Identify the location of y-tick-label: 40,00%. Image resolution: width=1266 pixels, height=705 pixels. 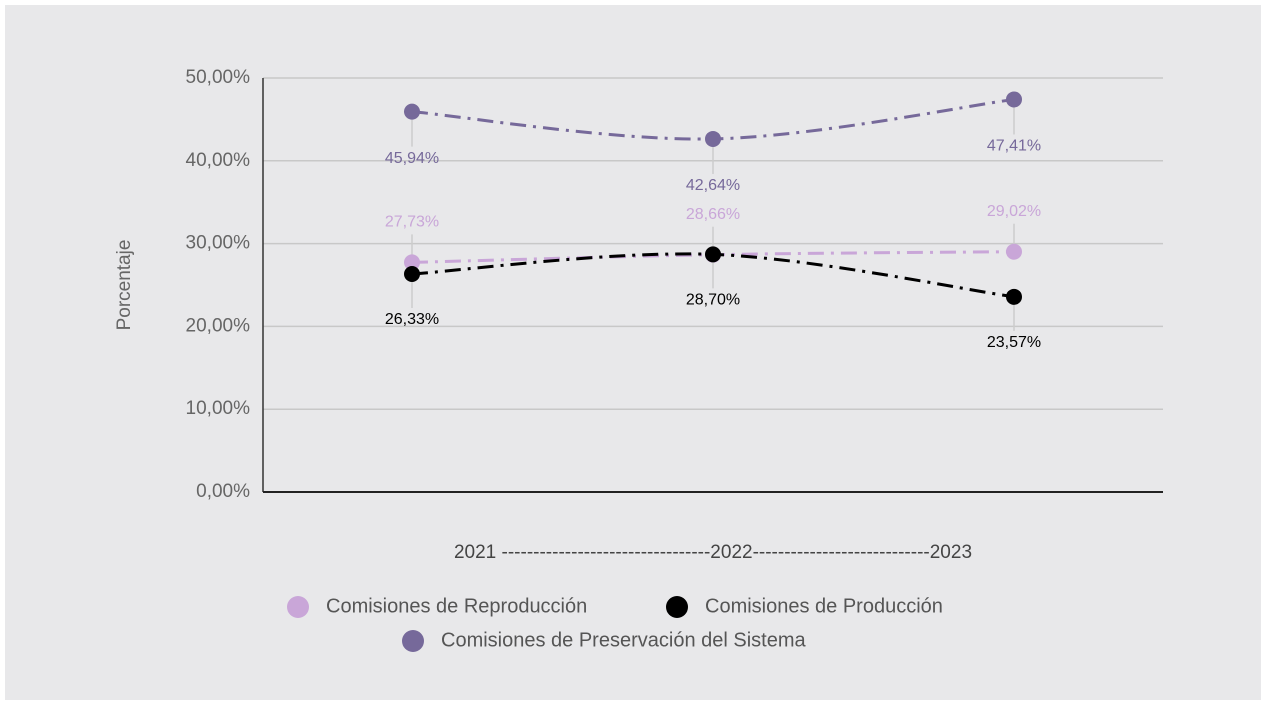
(218, 160).